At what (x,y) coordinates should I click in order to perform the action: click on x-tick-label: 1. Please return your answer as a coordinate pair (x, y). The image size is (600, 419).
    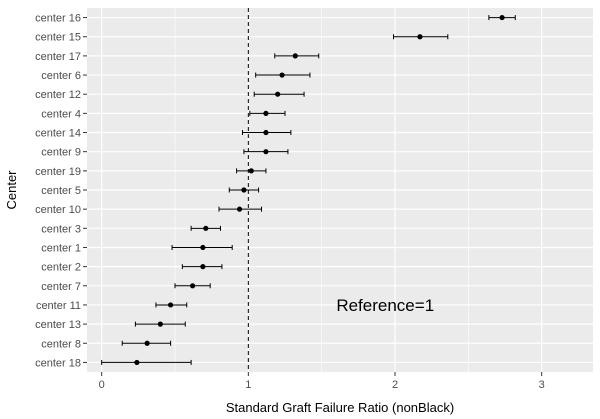
    Looking at the image, I should click on (248, 385).